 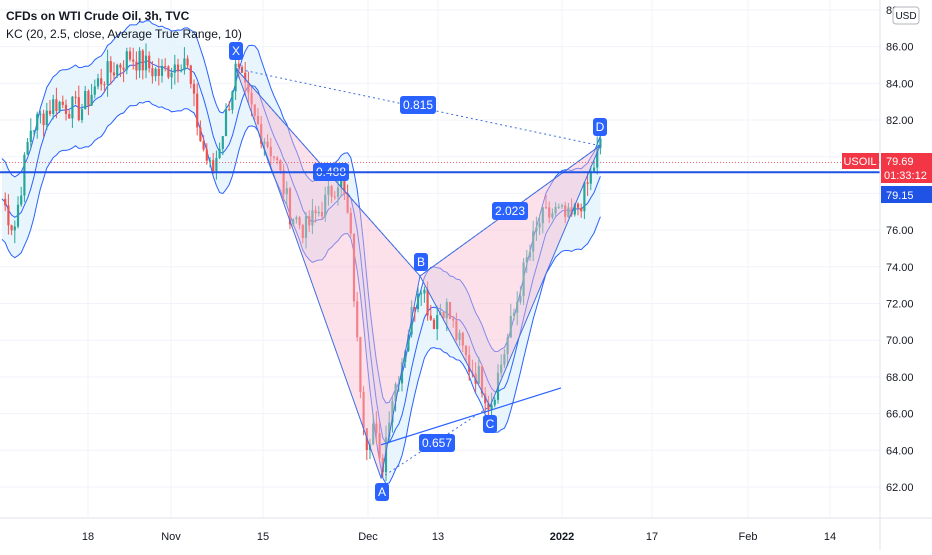 I want to click on pattern-ratio-line-xb, so click(x=328, y=172).